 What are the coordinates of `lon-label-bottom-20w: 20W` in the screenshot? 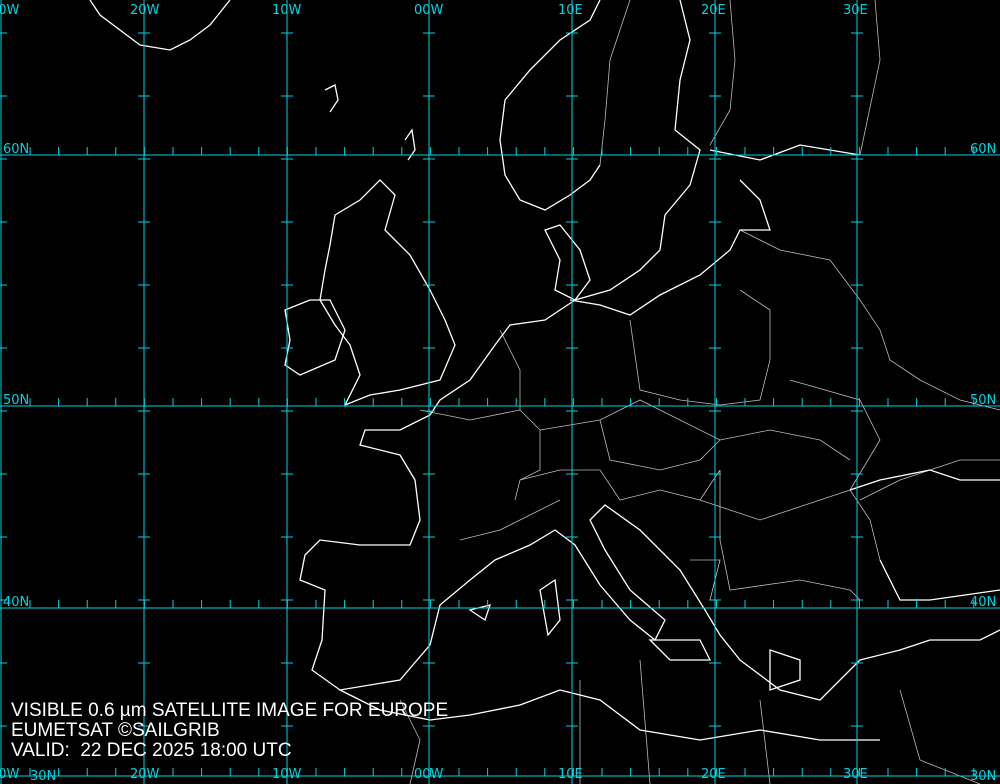 It's located at (145, 774).